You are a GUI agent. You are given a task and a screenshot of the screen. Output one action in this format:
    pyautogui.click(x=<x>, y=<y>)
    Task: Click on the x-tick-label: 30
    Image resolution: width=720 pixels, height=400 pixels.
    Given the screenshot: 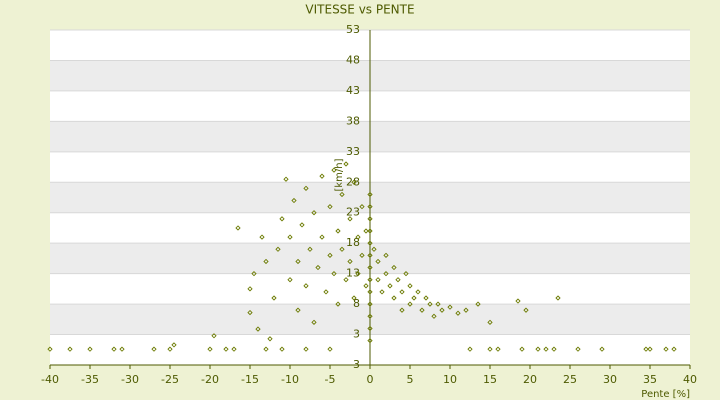 What is the action you would take?
    pyautogui.click(x=610, y=379)
    